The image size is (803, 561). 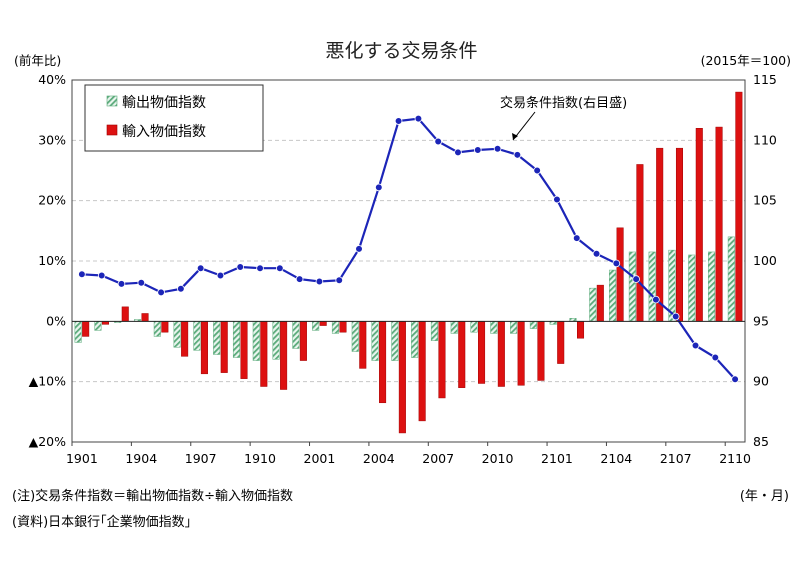 I want to click on chart-title: 悪化する交易条件, so click(x=401, y=51).